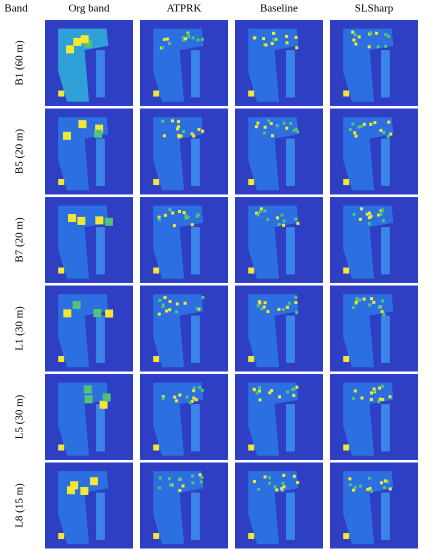 This screenshot has width=431, height=550. Describe the element at coordinates (374, 9) in the screenshot. I see `column-header: SLSharp` at that location.